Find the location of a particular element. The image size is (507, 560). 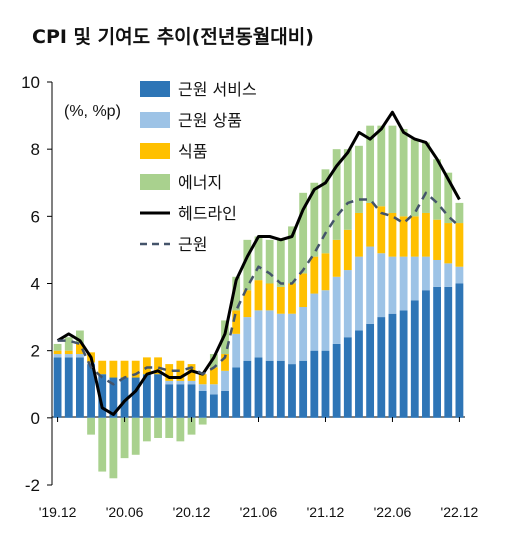

x-tick-label: '20.12 is located at coordinates (192, 512).